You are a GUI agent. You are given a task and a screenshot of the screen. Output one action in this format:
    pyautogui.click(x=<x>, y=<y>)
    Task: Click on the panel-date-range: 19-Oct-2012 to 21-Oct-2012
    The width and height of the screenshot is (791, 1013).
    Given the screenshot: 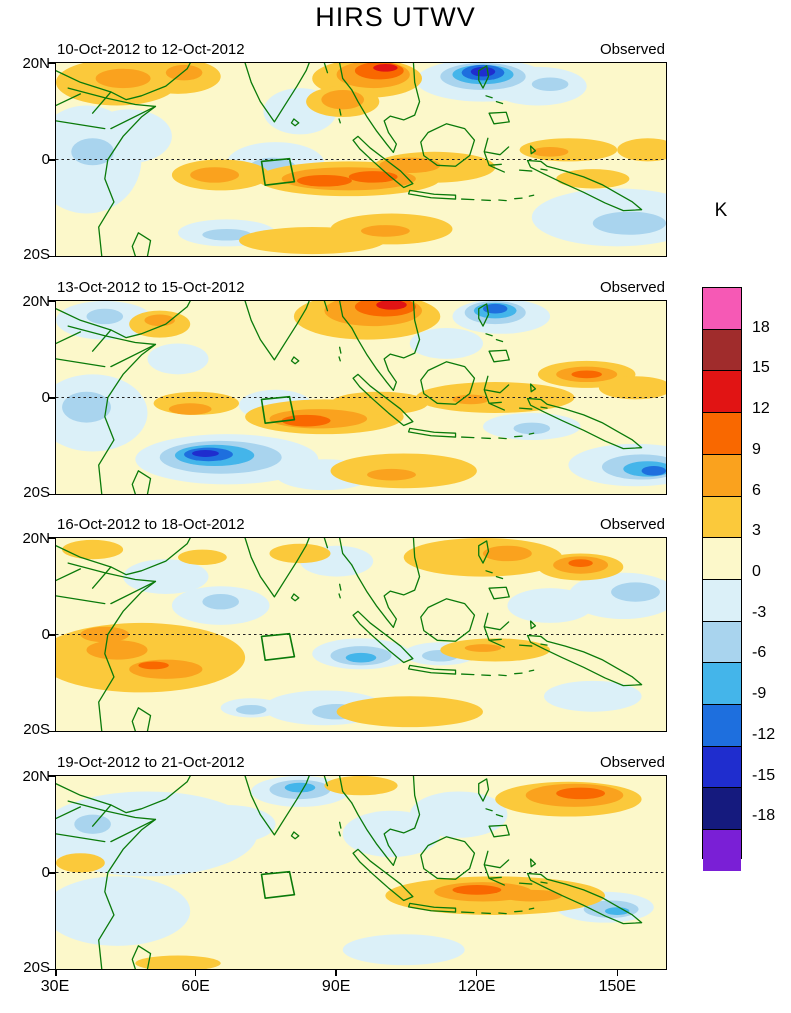 What is the action you would take?
    pyautogui.click(x=151, y=762)
    